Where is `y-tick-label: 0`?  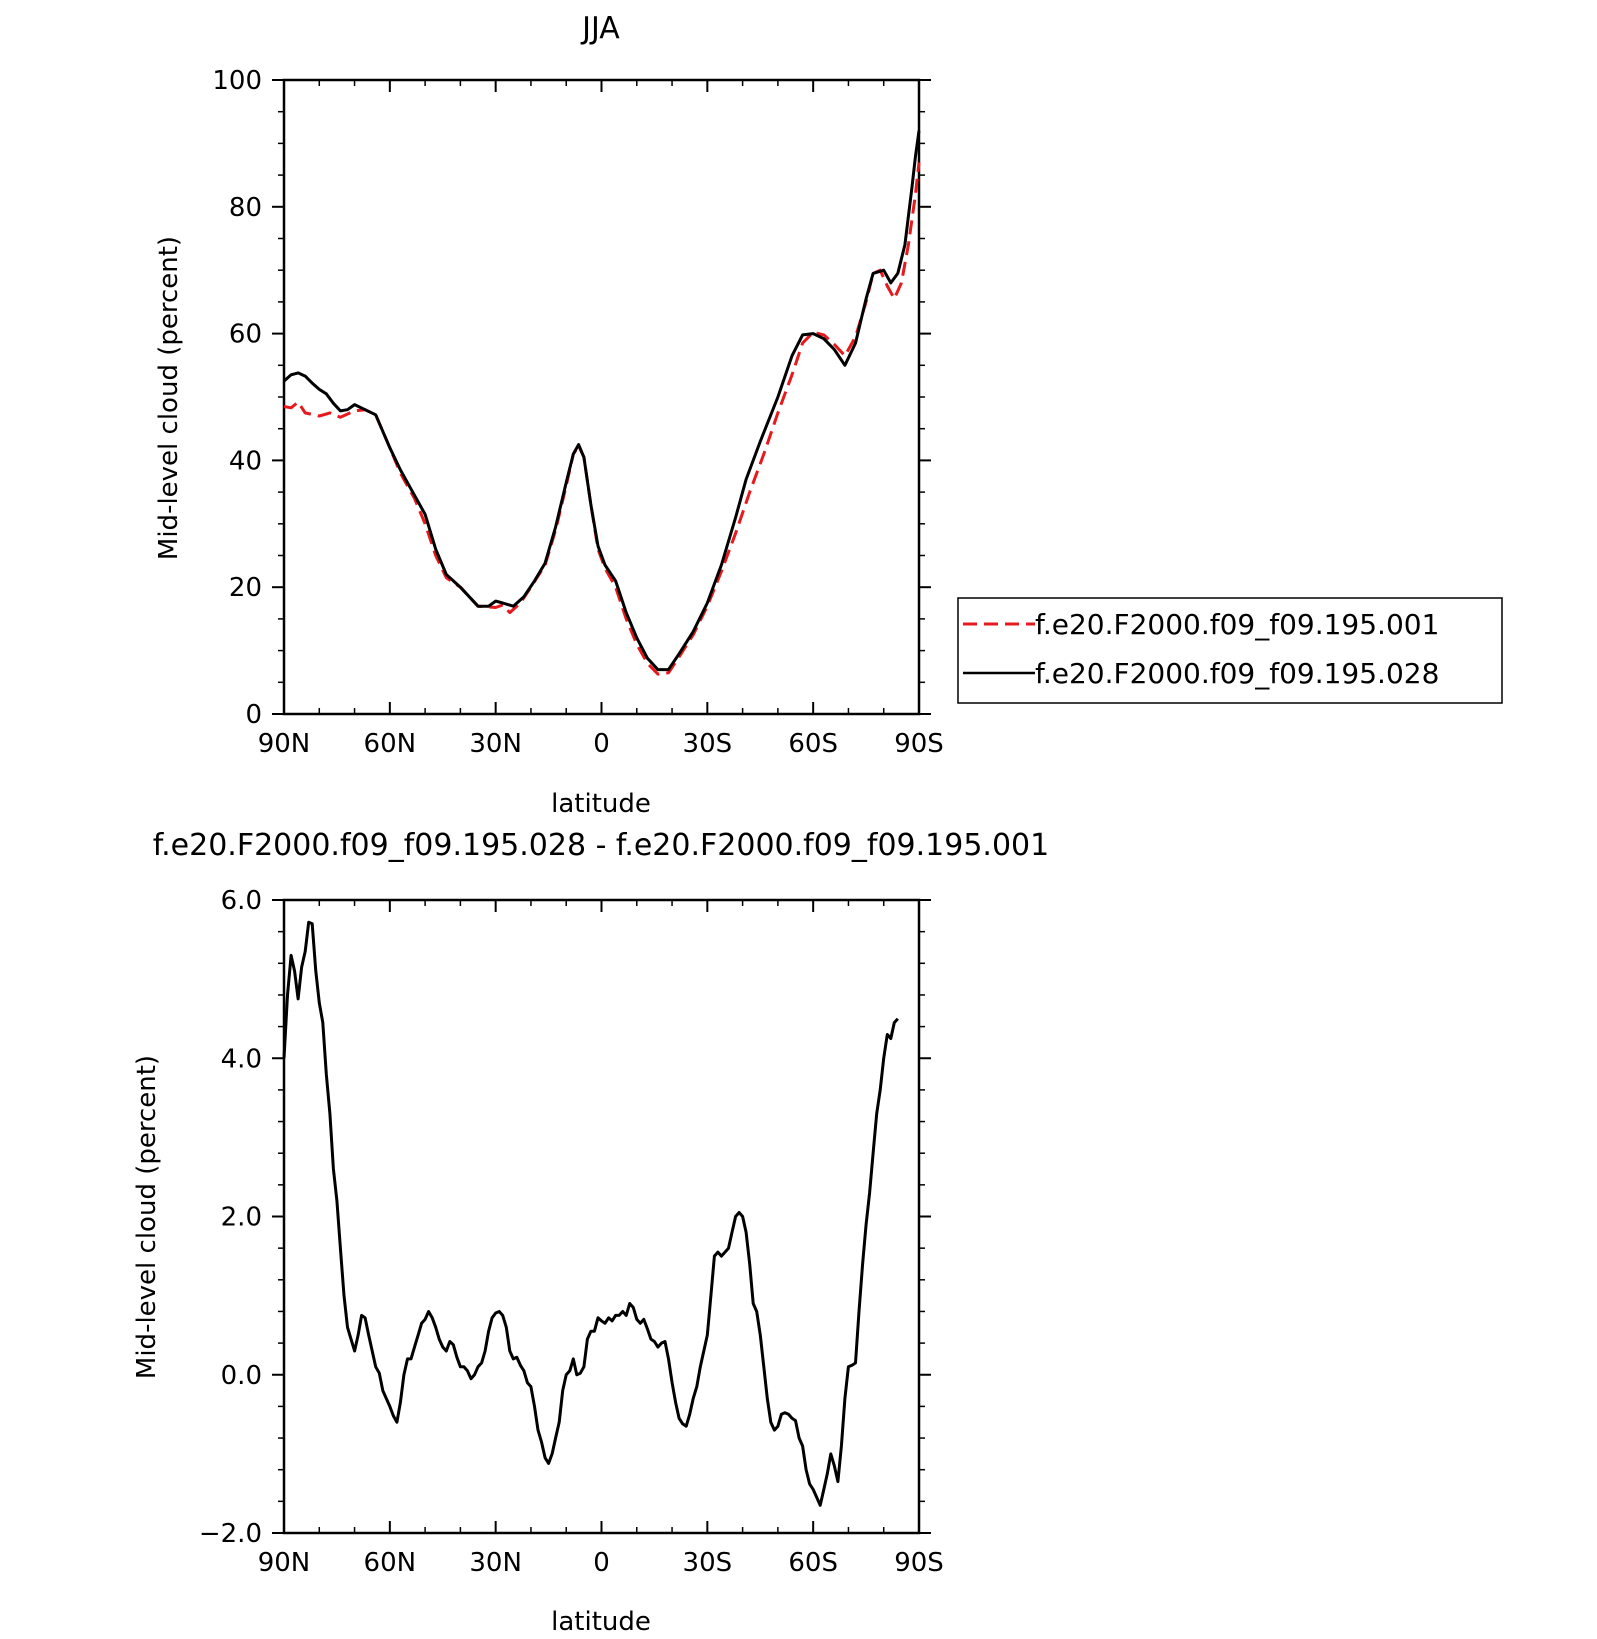
y-tick-label: 0 is located at coordinates (253, 715).